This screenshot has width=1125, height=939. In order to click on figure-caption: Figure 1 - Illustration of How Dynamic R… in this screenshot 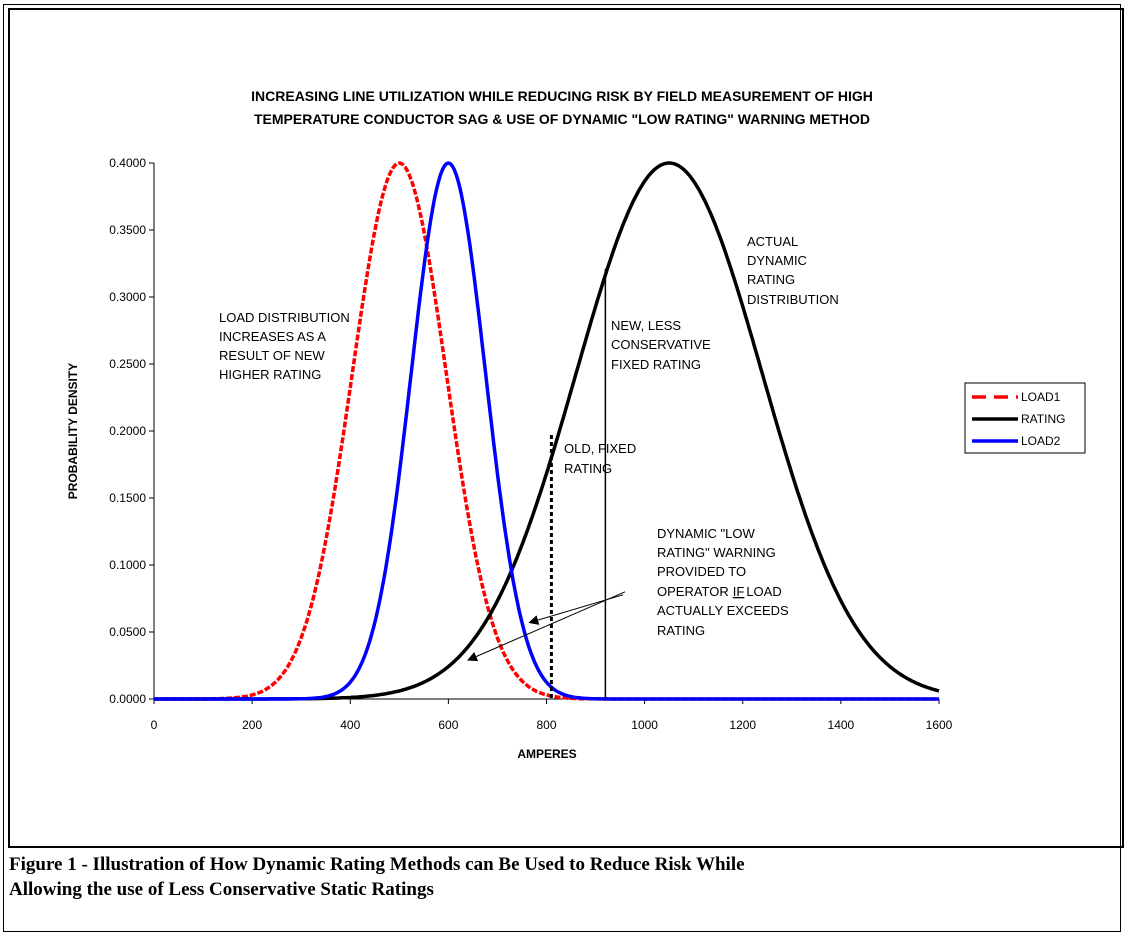, I will do `click(559, 877)`.